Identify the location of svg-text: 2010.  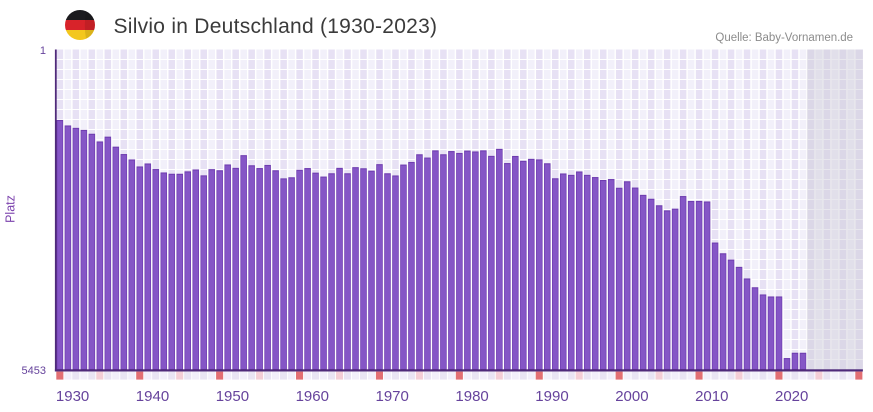
(711, 396).